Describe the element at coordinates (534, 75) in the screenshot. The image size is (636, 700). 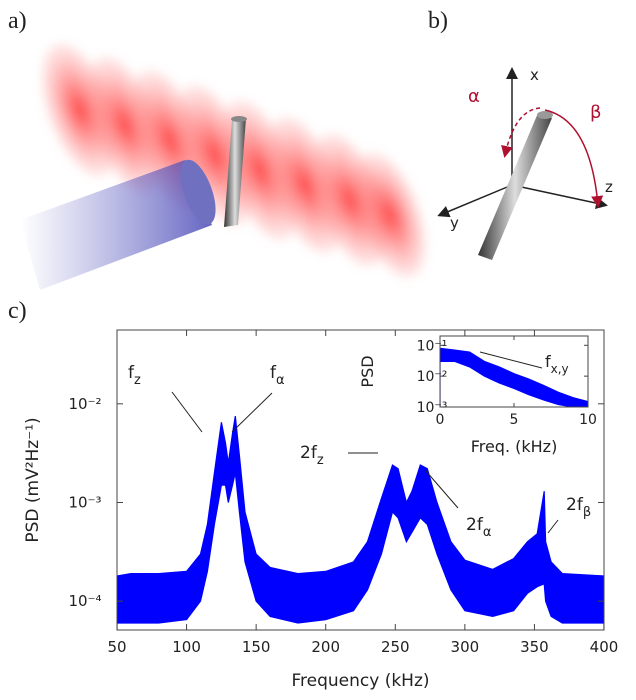
I see `axis-label: x` at that location.